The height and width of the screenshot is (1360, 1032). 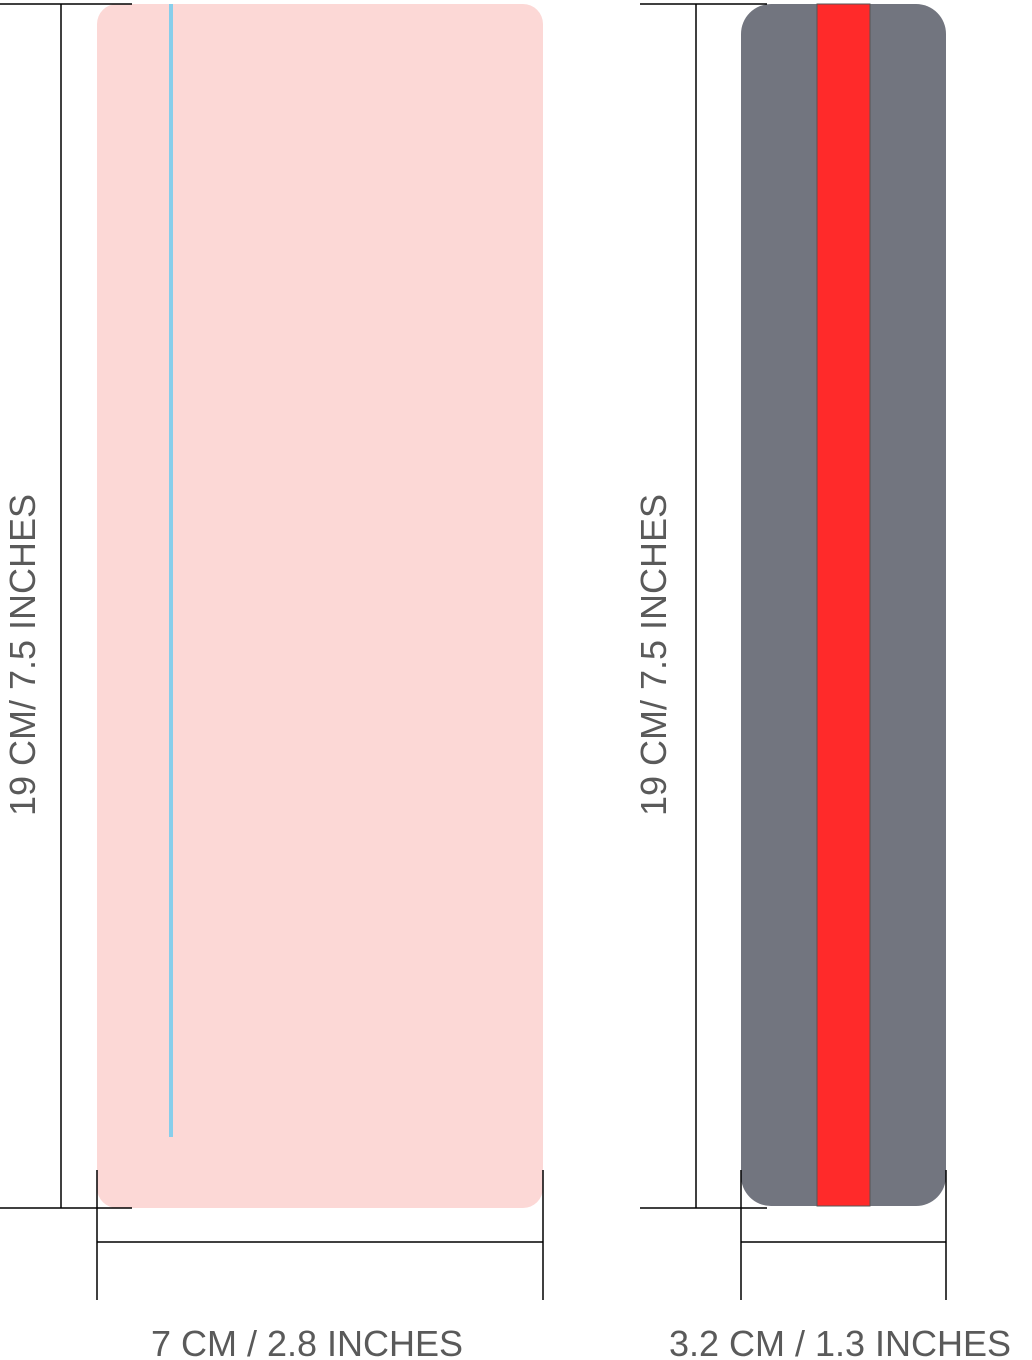 What do you see at coordinates (843, 1235) in the screenshot?
I see `right-width-dimension` at bounding box center [843, 1235].